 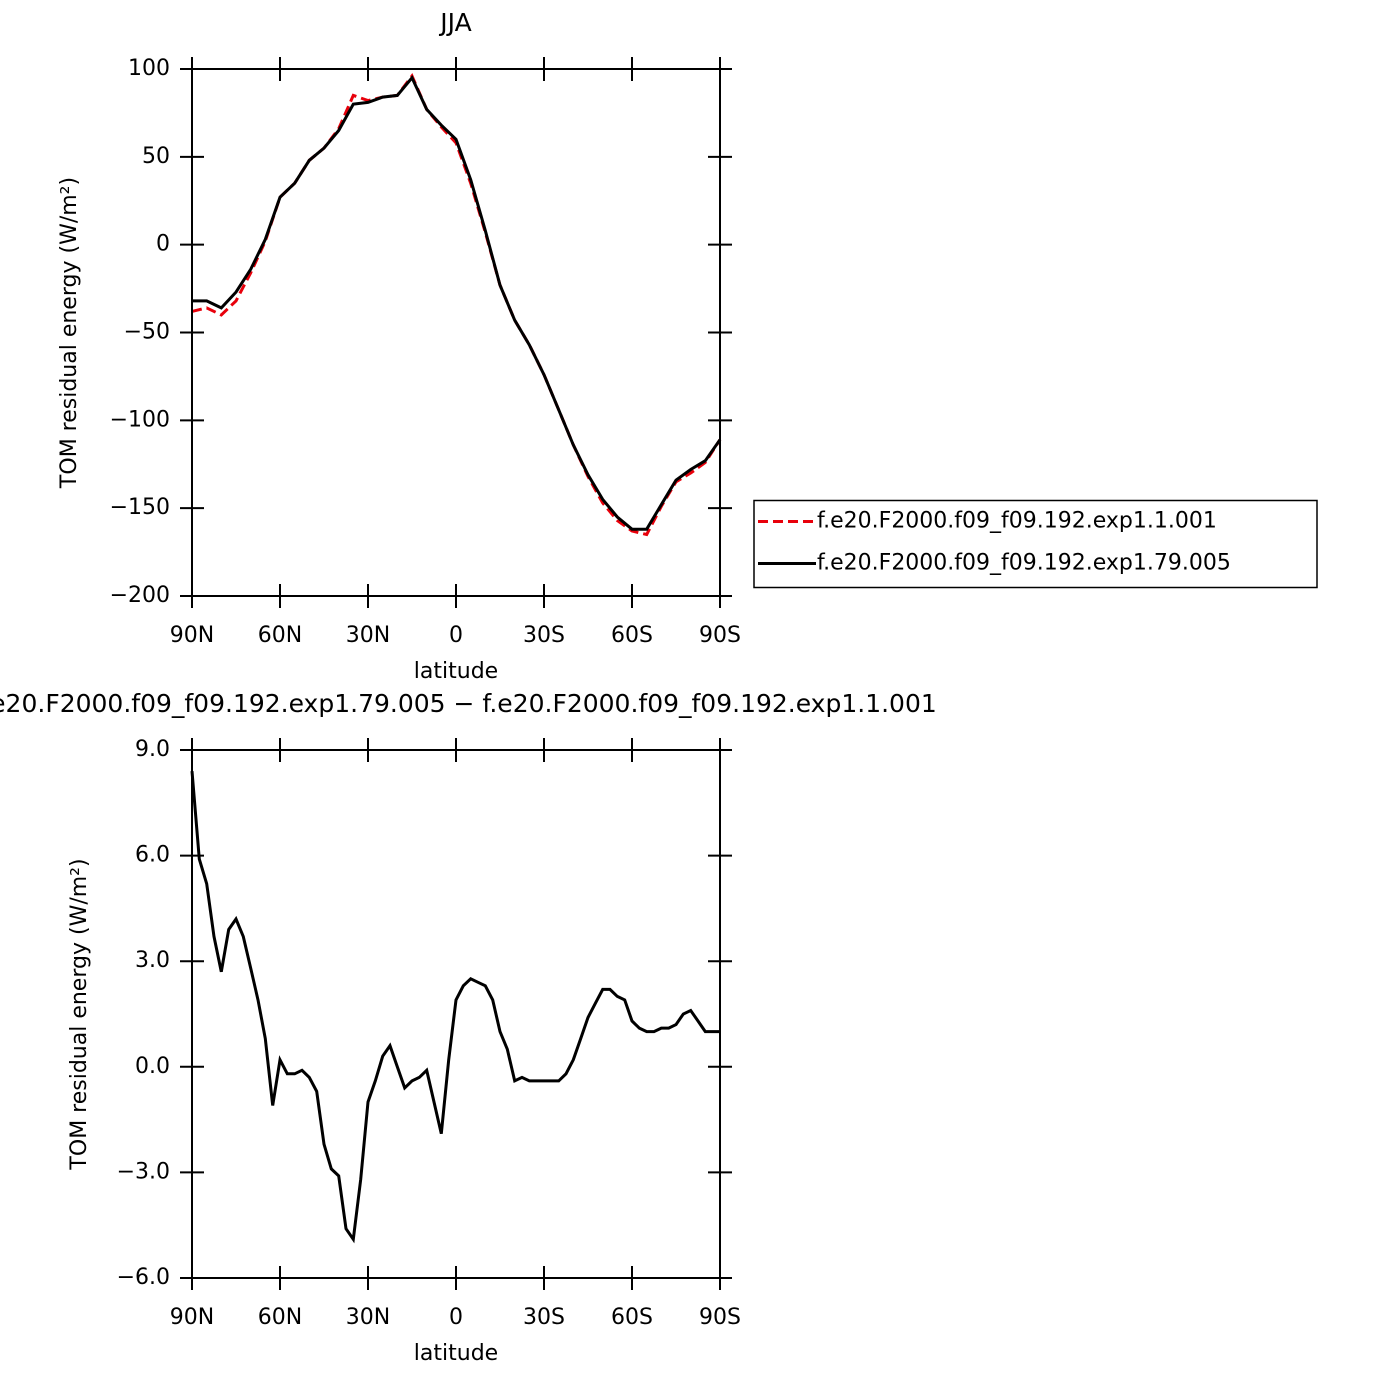 I want to click on y-tick-label: 0, so click(x=163, y=244).